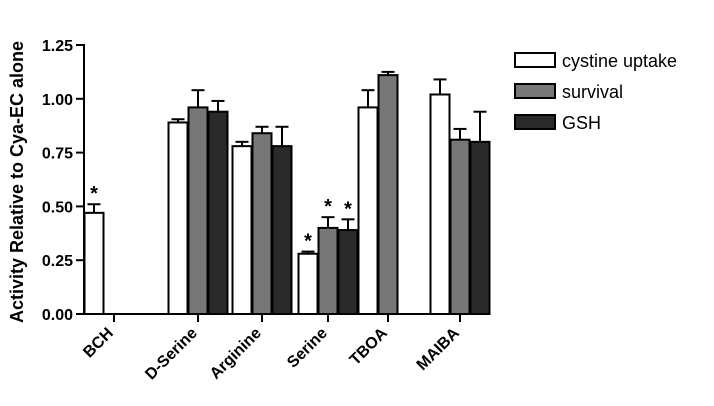 The image size is (714, 406). What do you see at coordinates (619, 61) in the screenshot?
I see `legend-label: cystine uptake` at bounding box center [619, 61].